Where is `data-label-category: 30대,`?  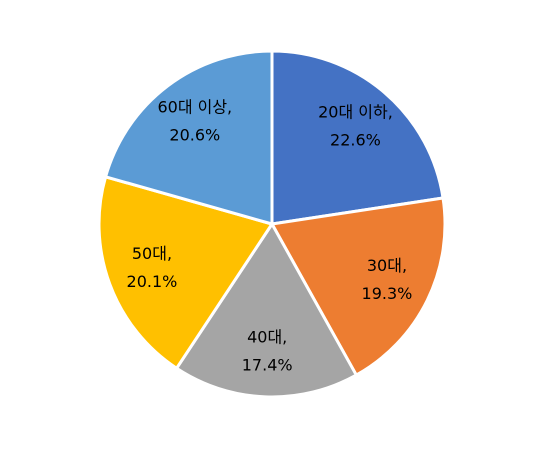 data-label-category: 30대, is located at coordinates (387, 265).